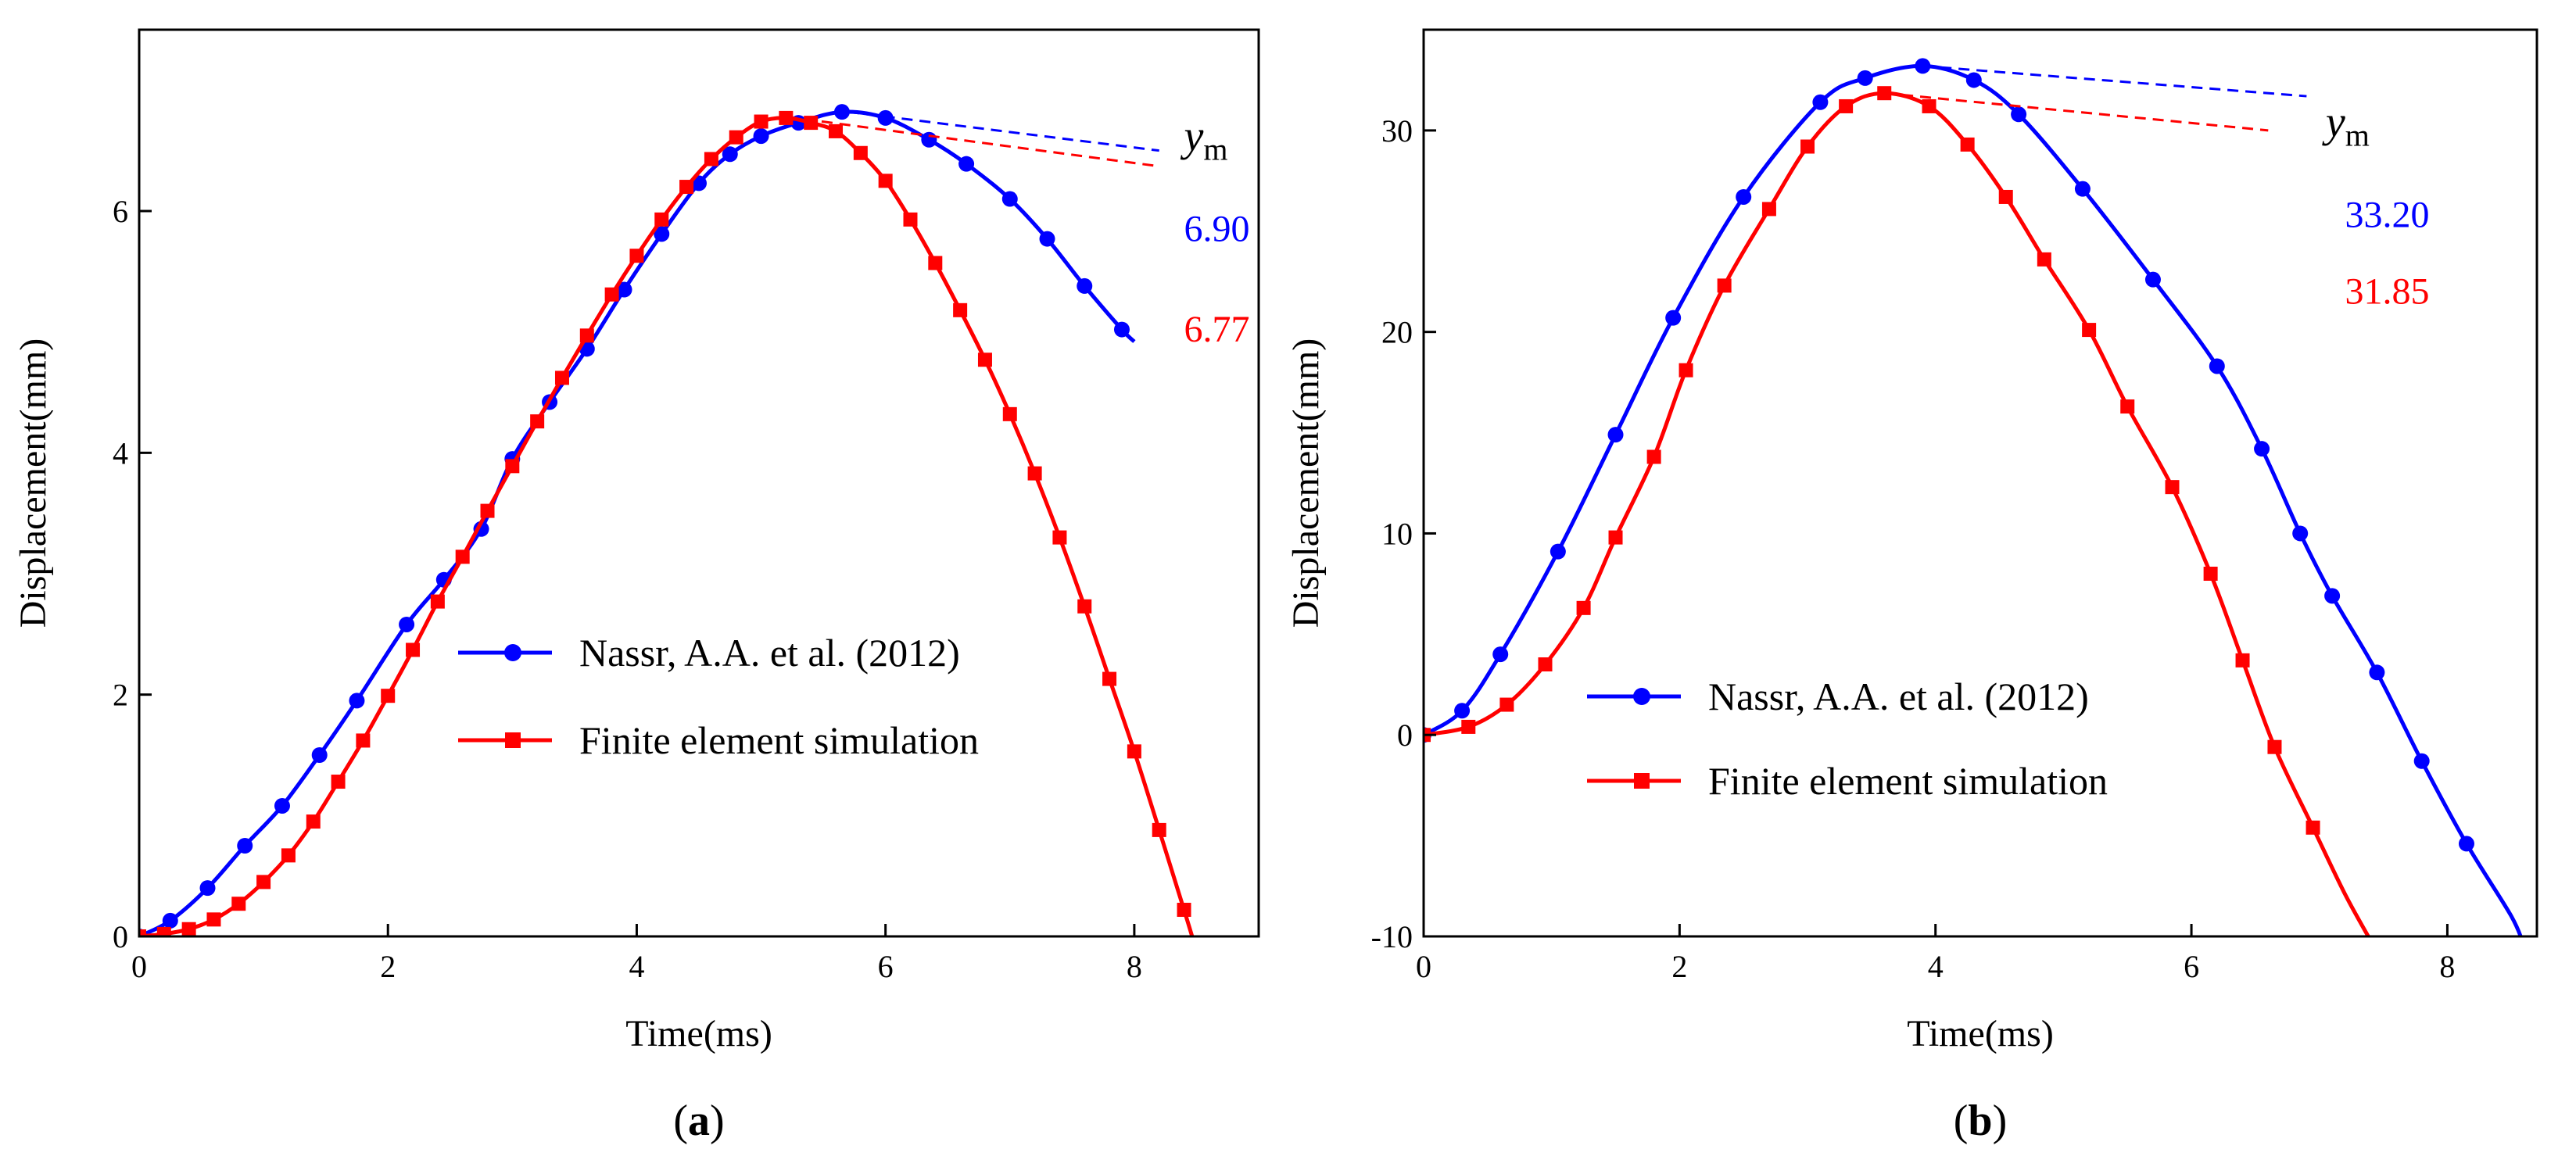 The width and height of the screenshot is (2576, 1149). Describe the element at coordinates (1980, 1121) in the screenshot. I see `panel-label-b: (b)` at that location.